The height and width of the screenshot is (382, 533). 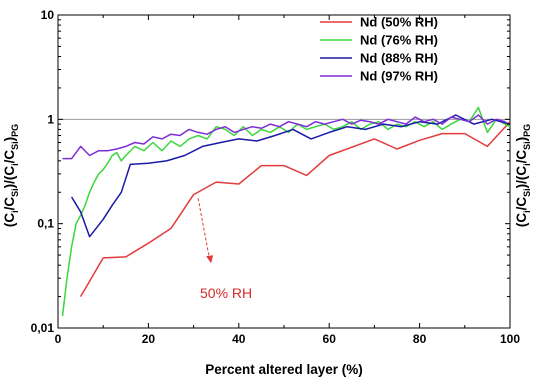 I want to click on y-axis-title-right: (Ci/CSi)/(Ci/CSi)PG, so click(x=523, y=175).